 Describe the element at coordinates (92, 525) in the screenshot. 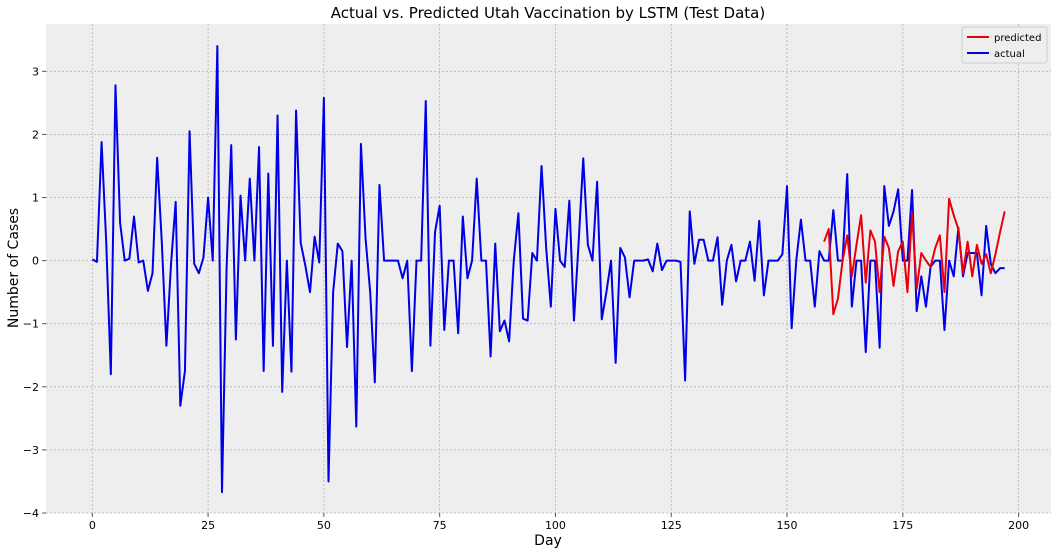

I see `x-tick-label: 0` at that location.